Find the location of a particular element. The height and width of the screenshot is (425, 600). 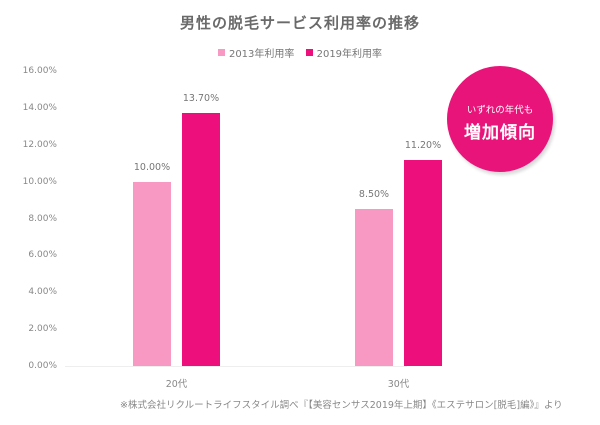

value-label: 13.70% is located at coordinates (201, 99).